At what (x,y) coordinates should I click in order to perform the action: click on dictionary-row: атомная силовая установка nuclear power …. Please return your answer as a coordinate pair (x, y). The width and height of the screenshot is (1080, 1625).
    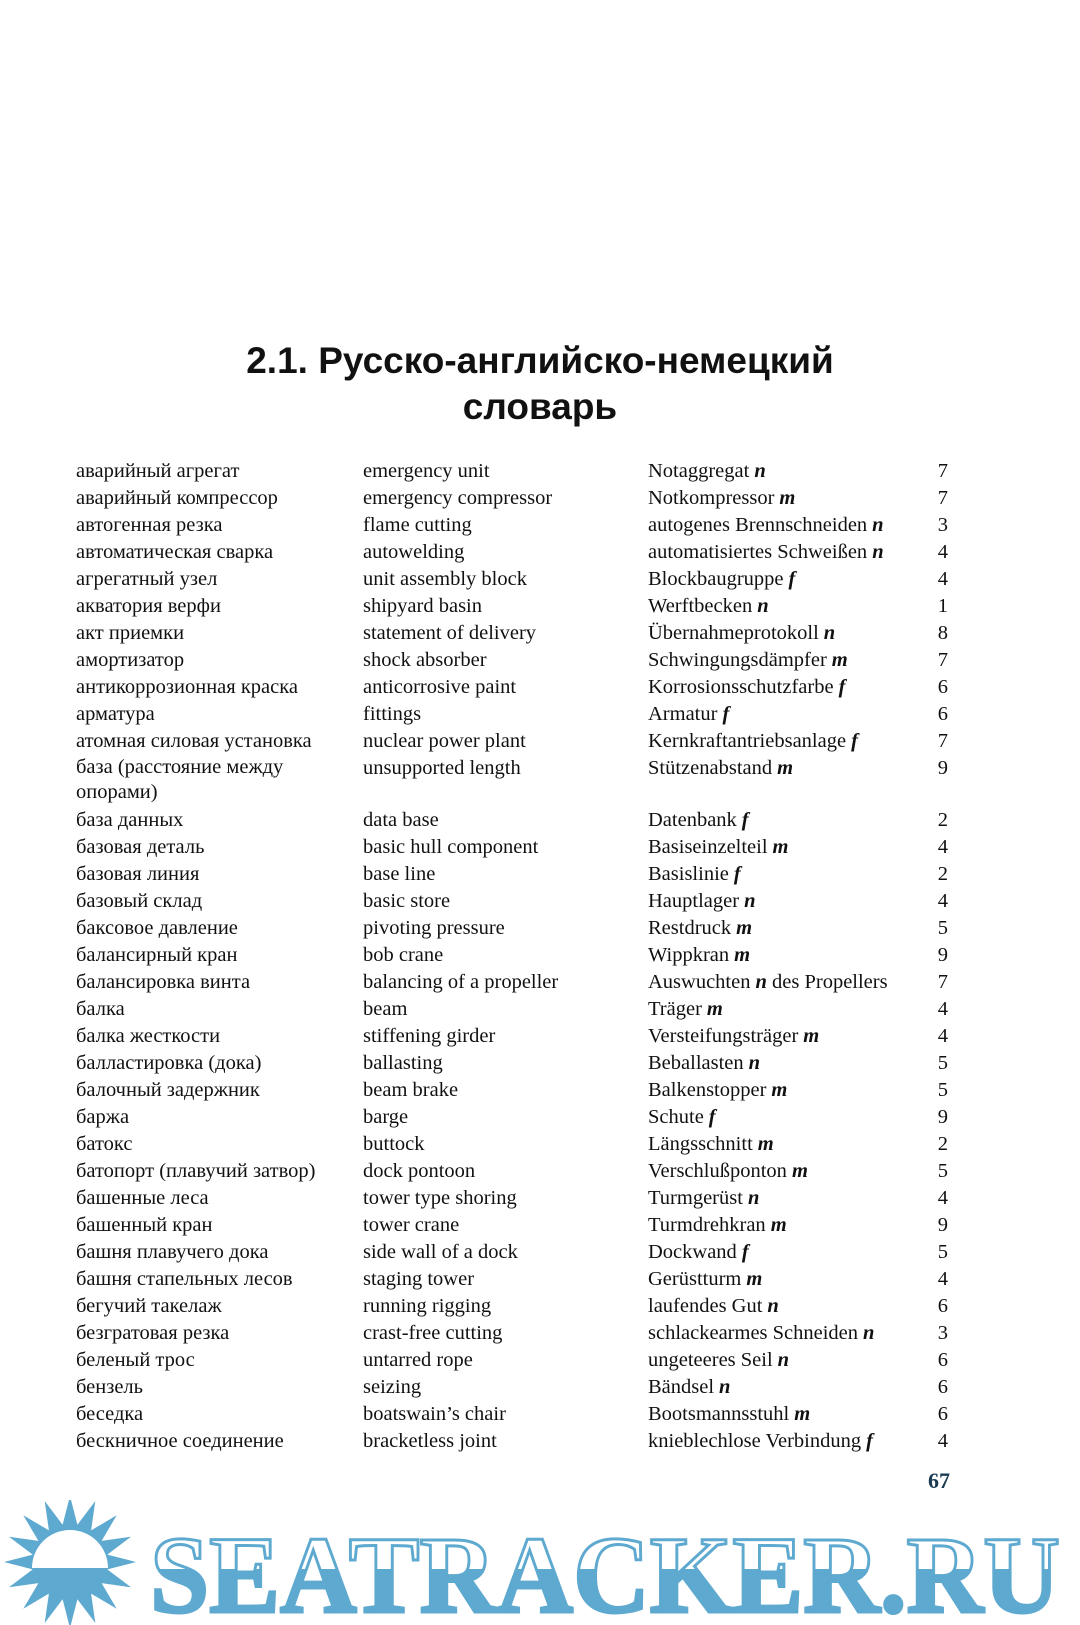
    Looking at the image, I should click on (540, 741).